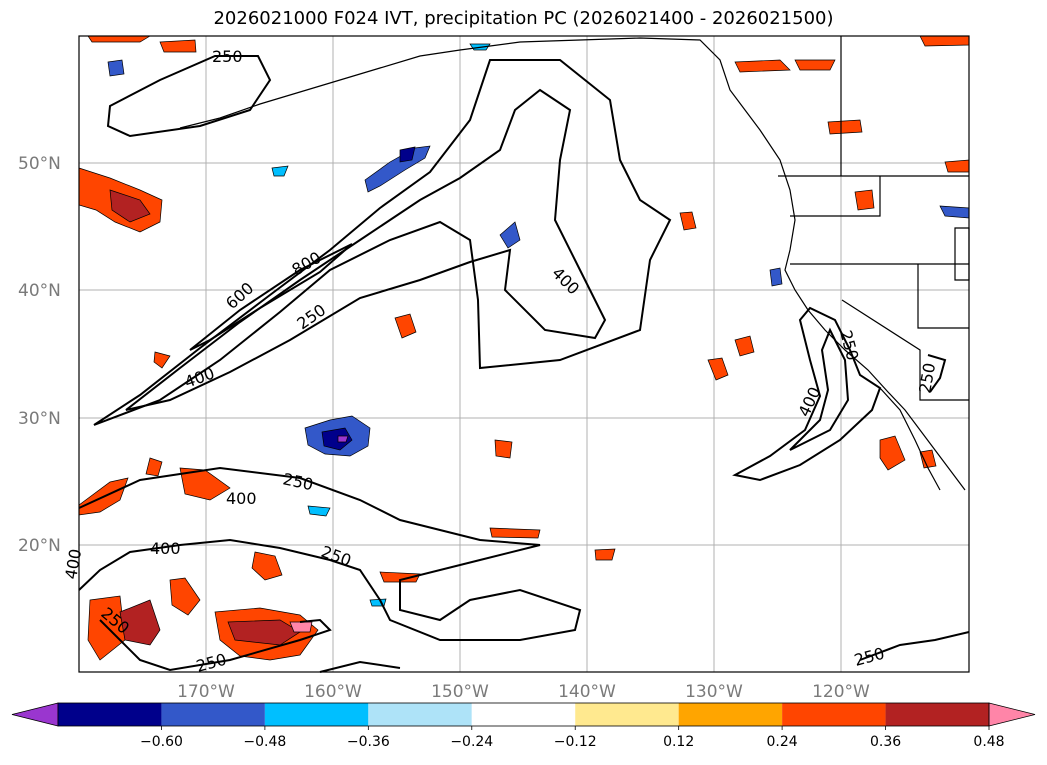 Image resolution: width=1047 pixels, height=765 pixels. What do you see at coordinates (1012, 714) in the screenshot?
I see `colorbar-extend-high` at bounding box center [1012, 714].